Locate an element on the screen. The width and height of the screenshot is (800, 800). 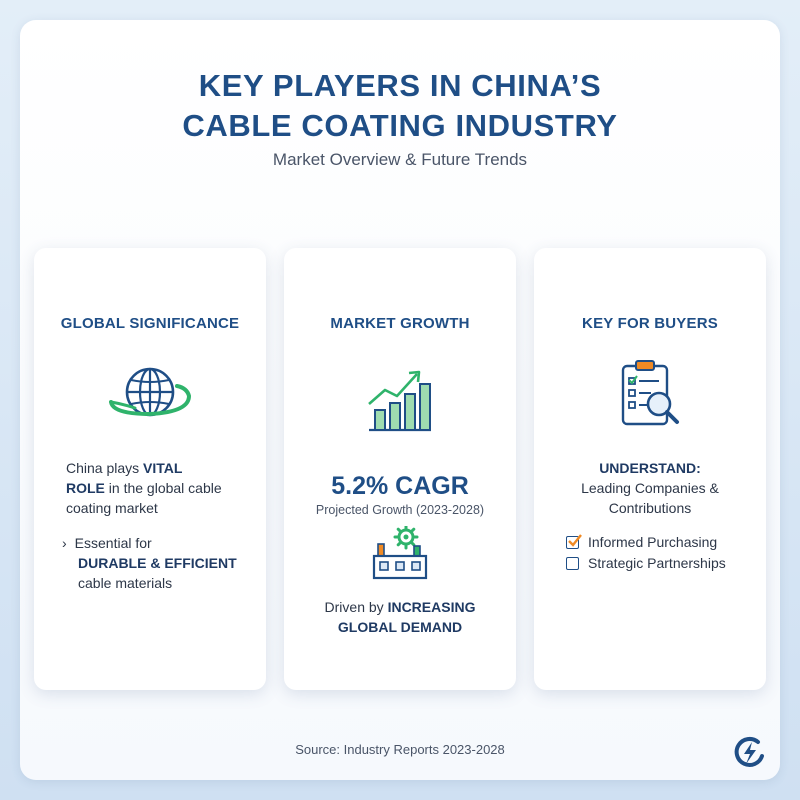
card-heading: MARKET GROWTH is located at coordinates (400, 323).